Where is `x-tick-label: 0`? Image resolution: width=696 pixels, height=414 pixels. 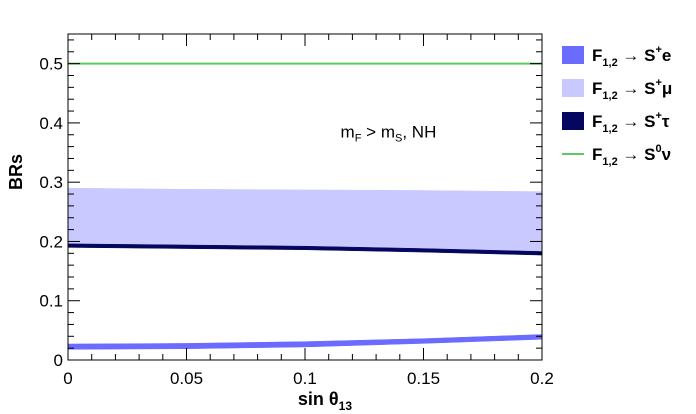
x-tick-label: 0 is located at coordinates (67, 378).